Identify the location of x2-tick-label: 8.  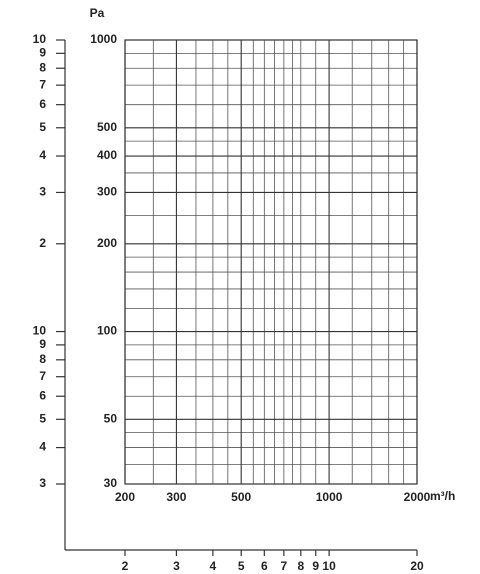
(300, 566).